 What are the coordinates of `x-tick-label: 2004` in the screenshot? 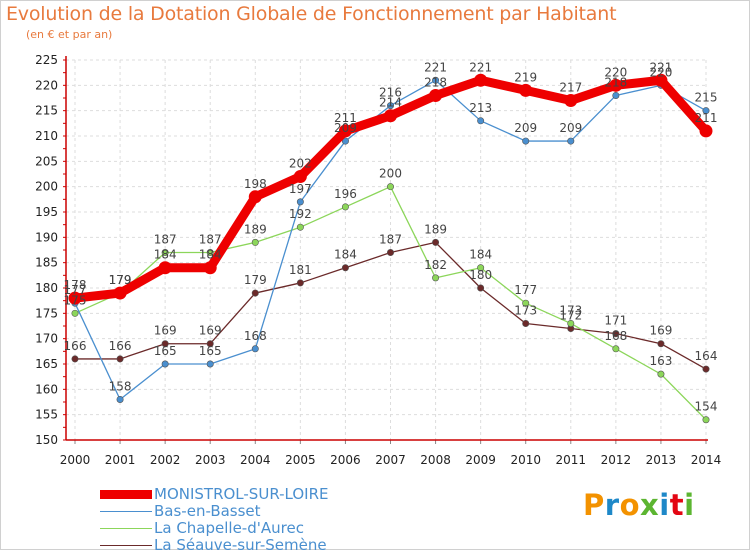 It's located at (255, 460).